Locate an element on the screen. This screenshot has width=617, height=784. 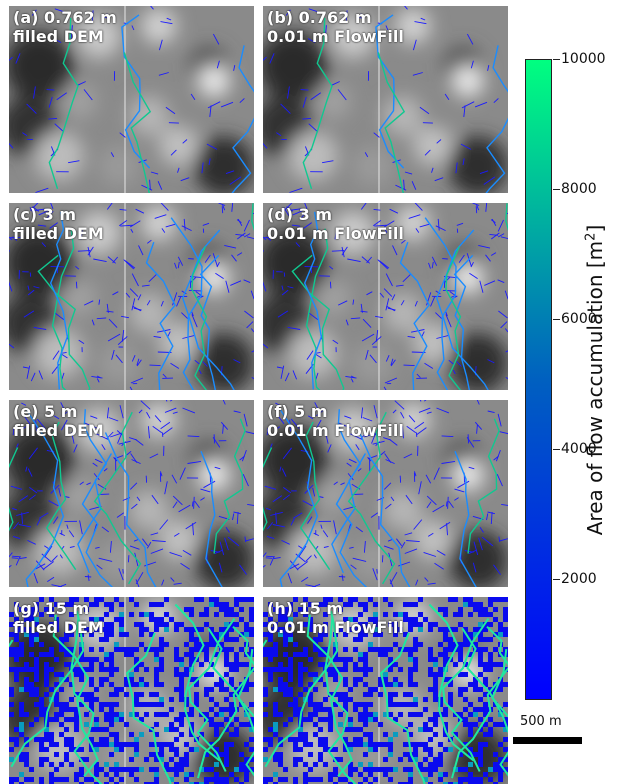
colorbar-tick-label: 4000 is located at coordinates (579, 449).